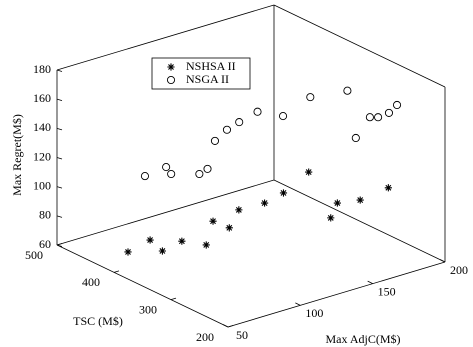  Describe the element at coordinates (459, 270) in the screenshot. I see `x-tick-label: 200` at that location.